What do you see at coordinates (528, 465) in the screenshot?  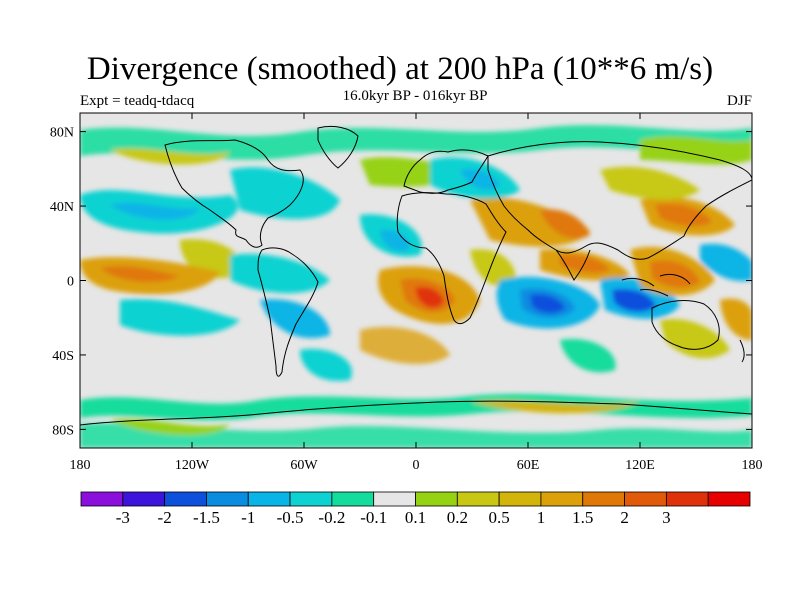 I see `lon-label-4: 60E` at bounding box center [528, 465].